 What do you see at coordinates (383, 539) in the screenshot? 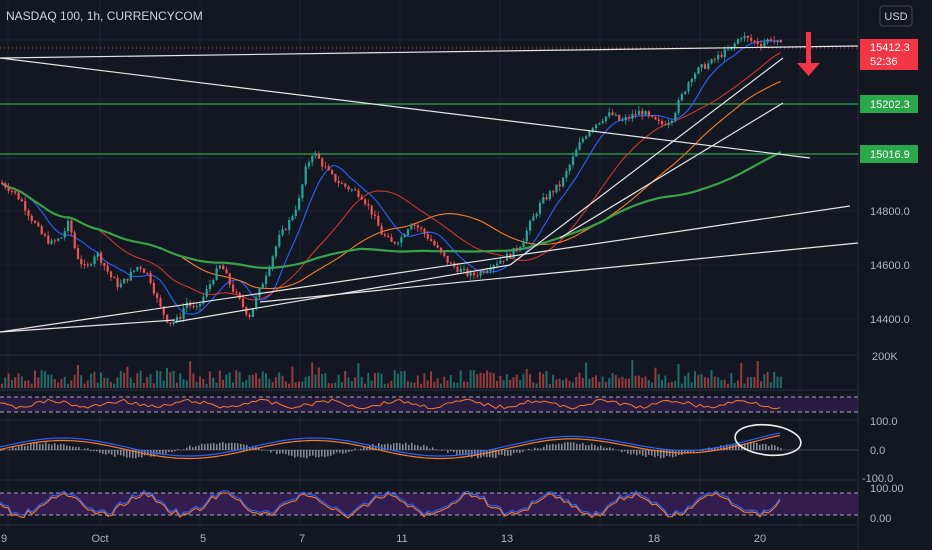
I see `time-axis: 9 Oct 5 7 11 13 18 20` at bounding box center [383, 539].